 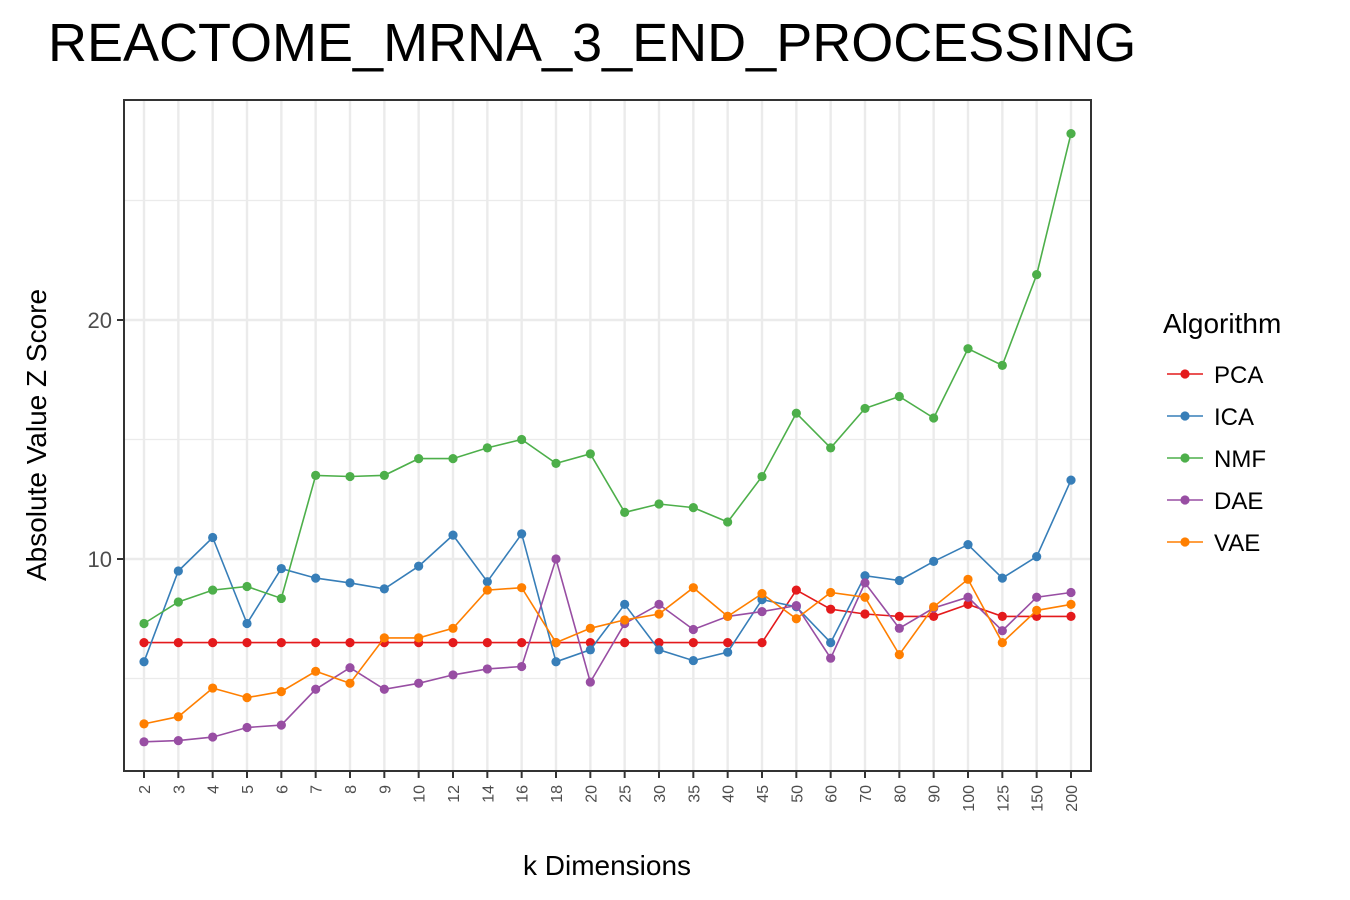 I want to click on legend: Algorithm PCA ICA NMF DAE VAE, so click(x=1222, y=432).